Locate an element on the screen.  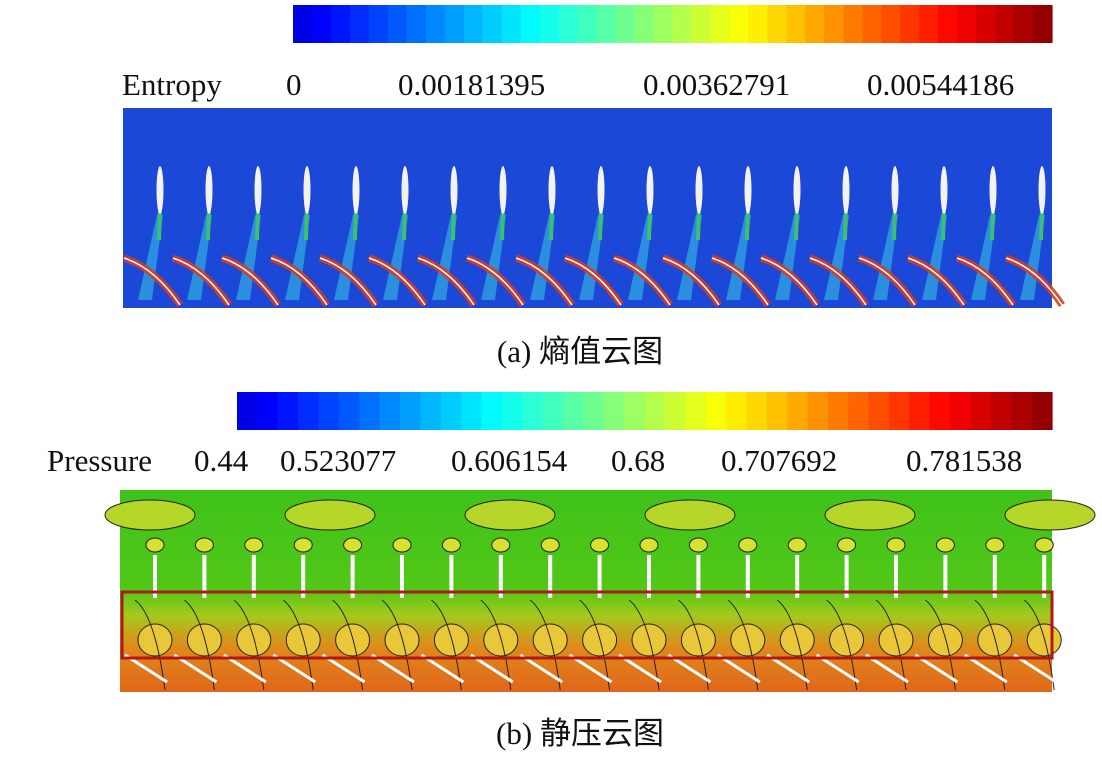
colorbar-tick: 0.781538 is located at coordinates (964, 460).